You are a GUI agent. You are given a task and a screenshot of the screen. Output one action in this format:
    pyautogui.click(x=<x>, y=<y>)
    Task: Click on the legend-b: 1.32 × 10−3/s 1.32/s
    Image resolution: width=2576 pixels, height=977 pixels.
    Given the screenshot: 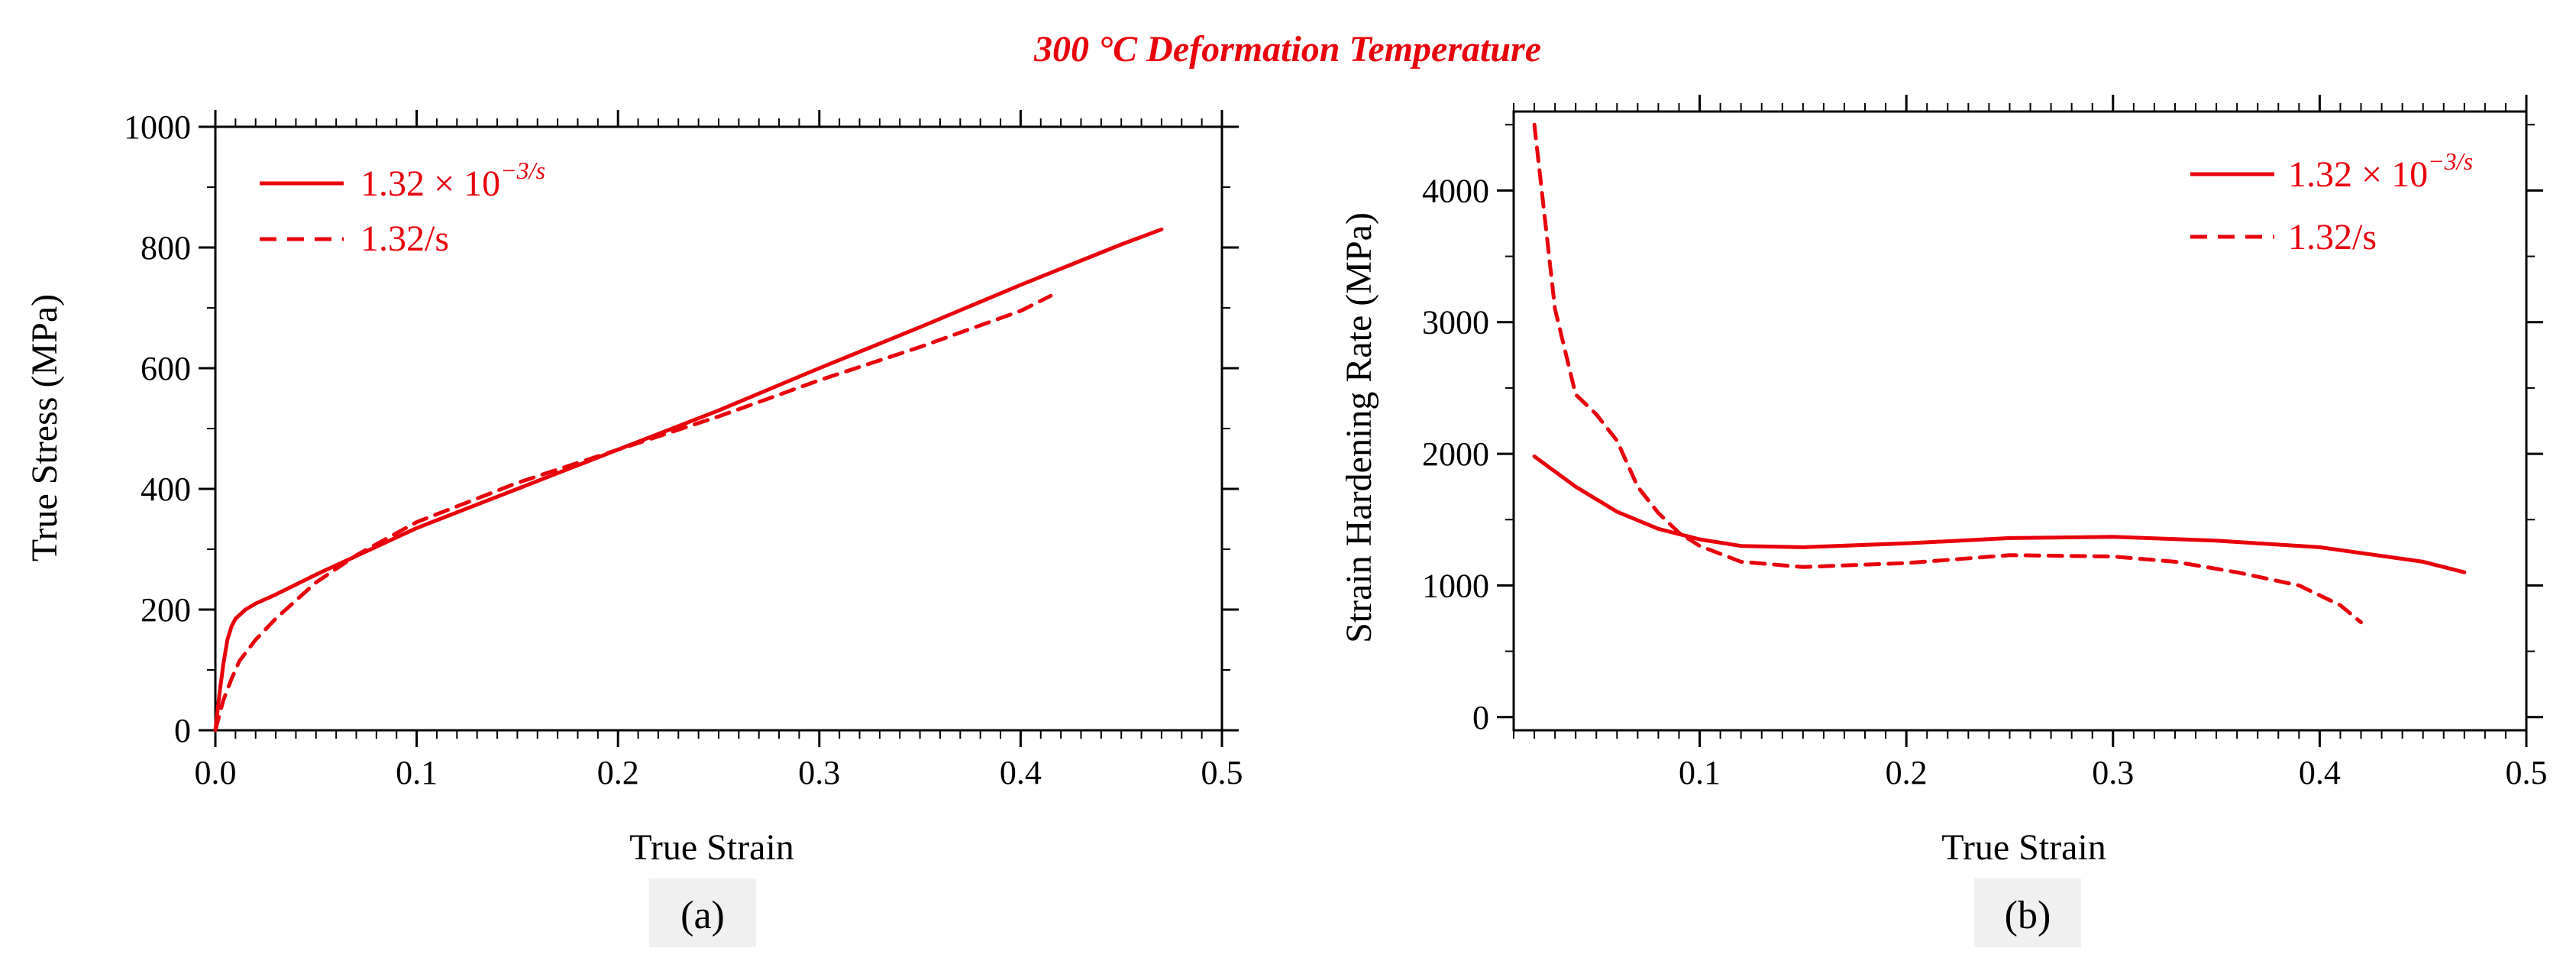 What is the action you would take?
    pyautogui.click(x=2331, y=202)
    